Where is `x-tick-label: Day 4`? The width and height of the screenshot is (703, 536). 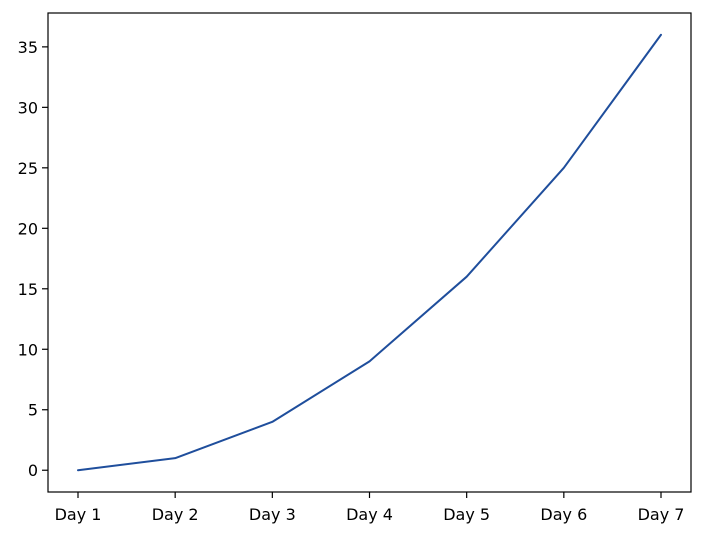 x-tick-label: Day 4 is located at coordinates (369, 514).